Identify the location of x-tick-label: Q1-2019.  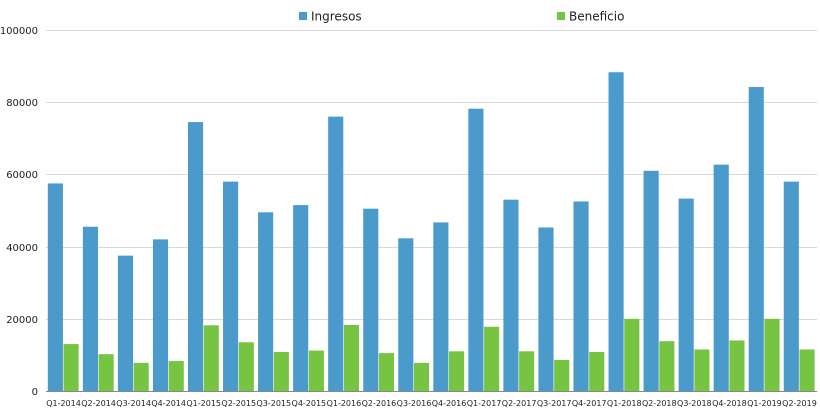
(764, 403).